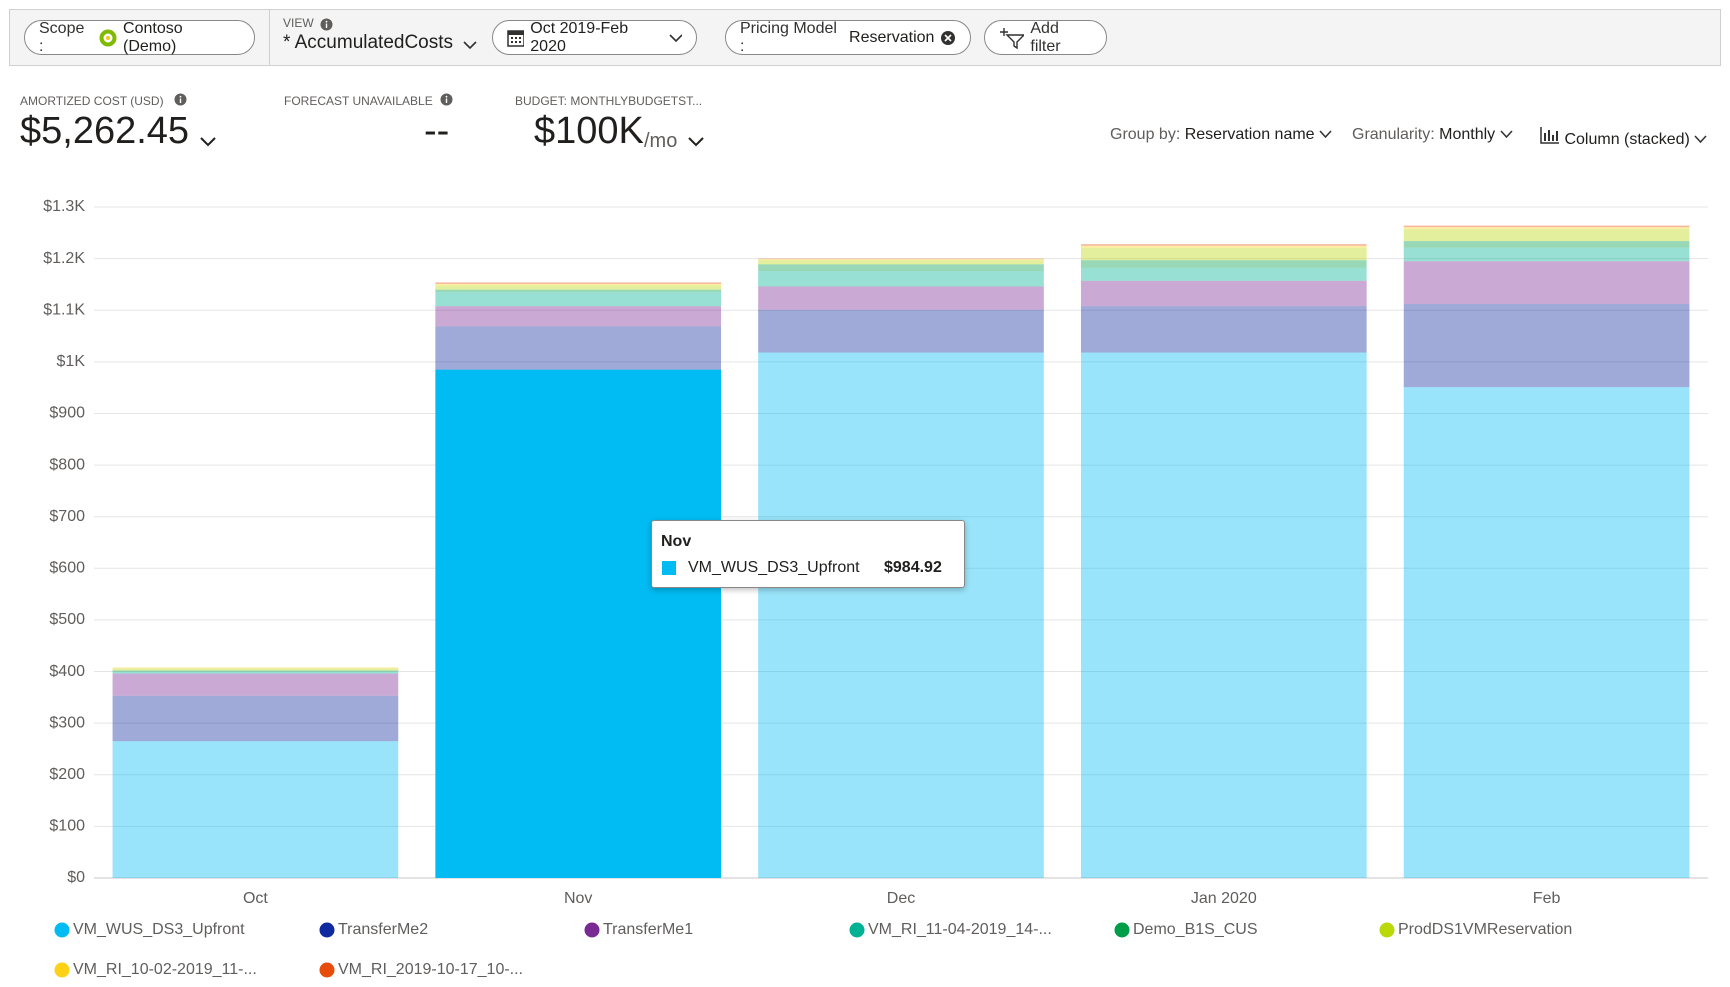 The height and width of the screenshot is (987, 1730). I want to click on legend-label: Demo_B1S_CUS, so click(1195, 929).